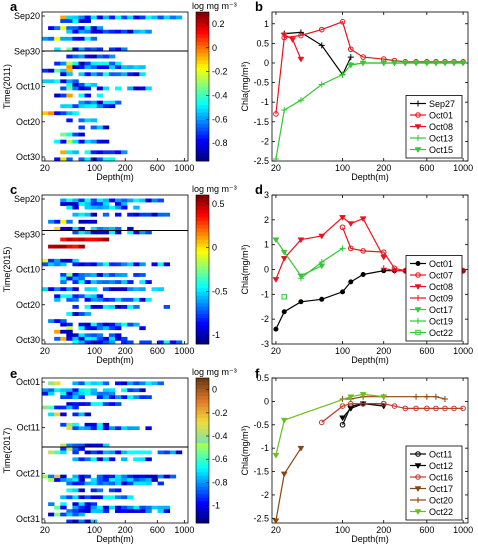  Describe the element at coordinates (276, 521) in the screenshot. I see `data-point-oct17` at that location.